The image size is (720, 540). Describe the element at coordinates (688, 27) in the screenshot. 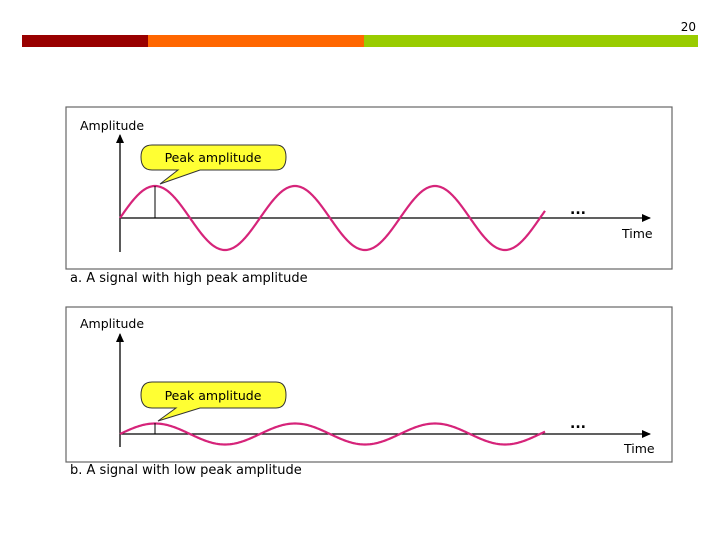

I see `page-number: 20` at that location.